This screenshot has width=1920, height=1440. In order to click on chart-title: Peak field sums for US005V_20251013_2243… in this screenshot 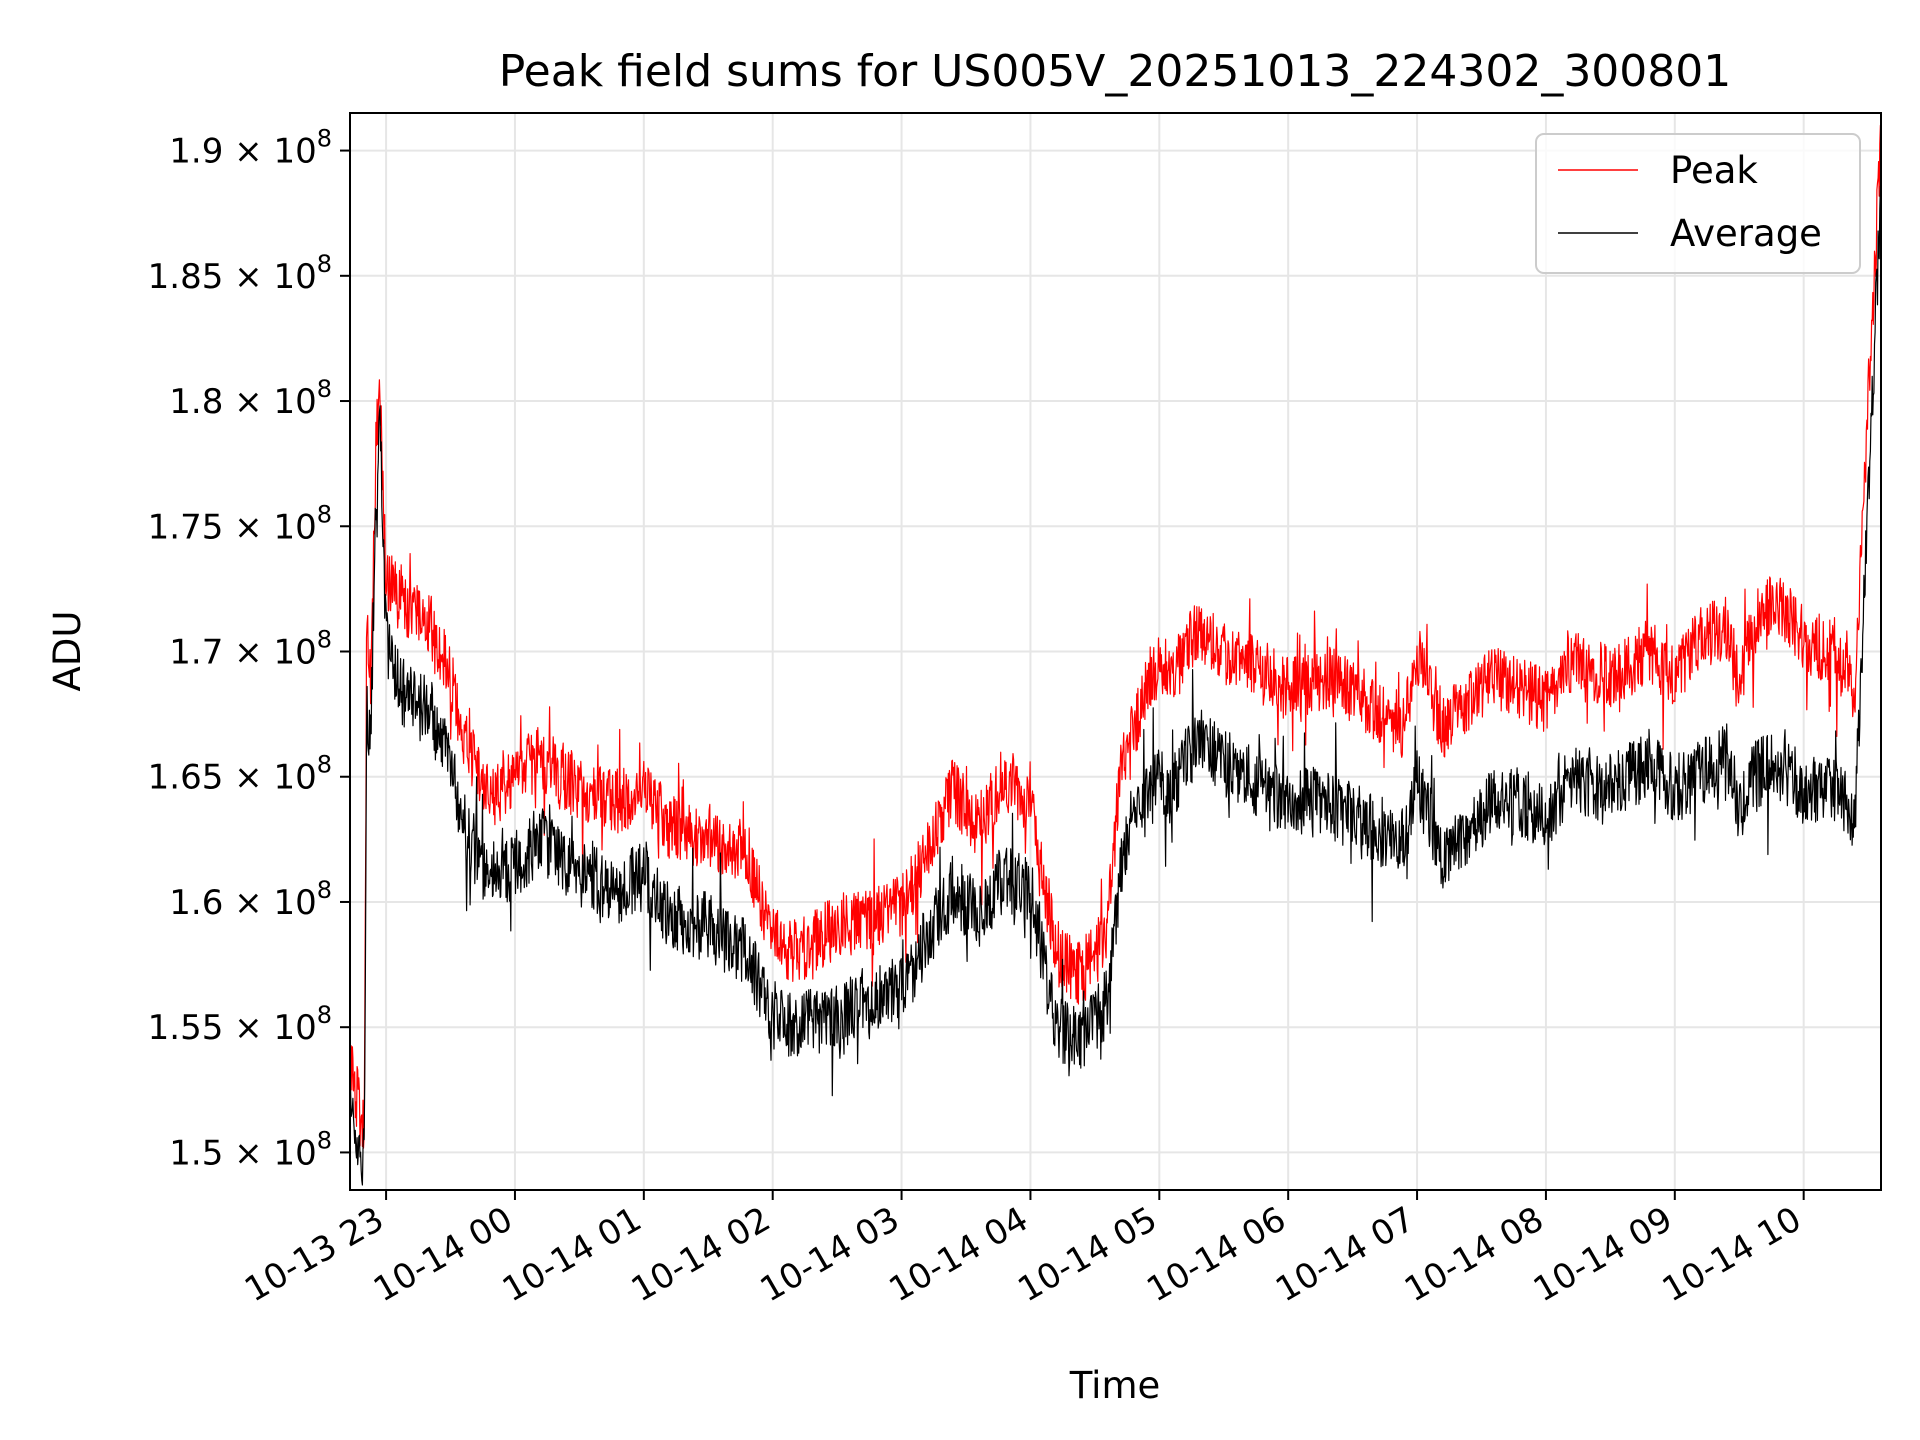, I will do `click(1115, 71)`.